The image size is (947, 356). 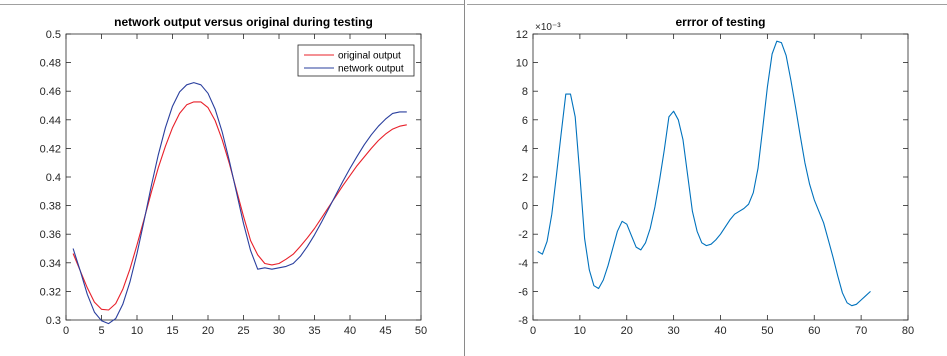 What do you see at coordinates (101, 331) in the screenshot?
I see `x-tick-label: 5` at bounding box center [101, 331].